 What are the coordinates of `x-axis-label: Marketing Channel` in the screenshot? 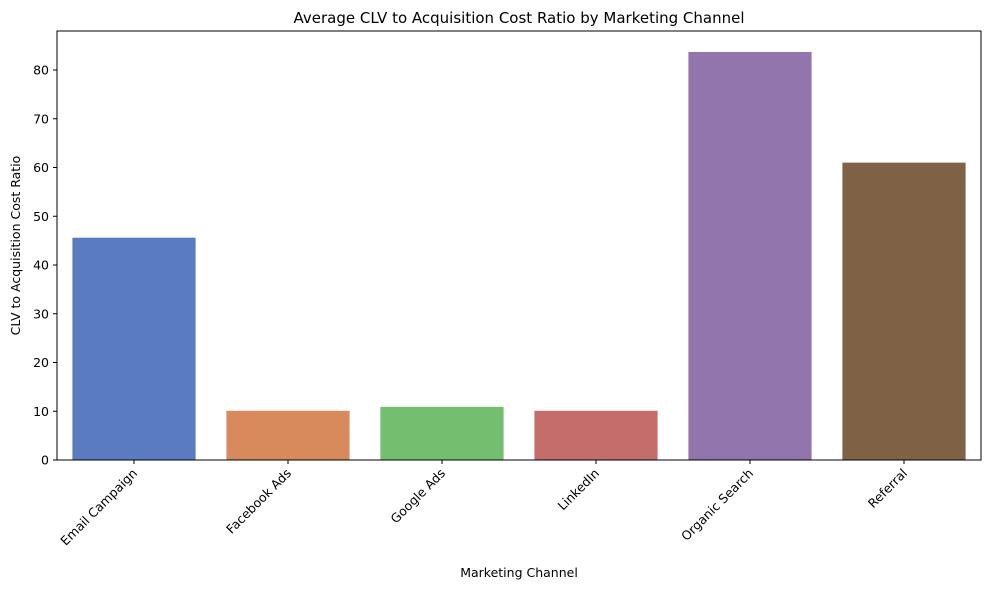 It's located at (519, 572).